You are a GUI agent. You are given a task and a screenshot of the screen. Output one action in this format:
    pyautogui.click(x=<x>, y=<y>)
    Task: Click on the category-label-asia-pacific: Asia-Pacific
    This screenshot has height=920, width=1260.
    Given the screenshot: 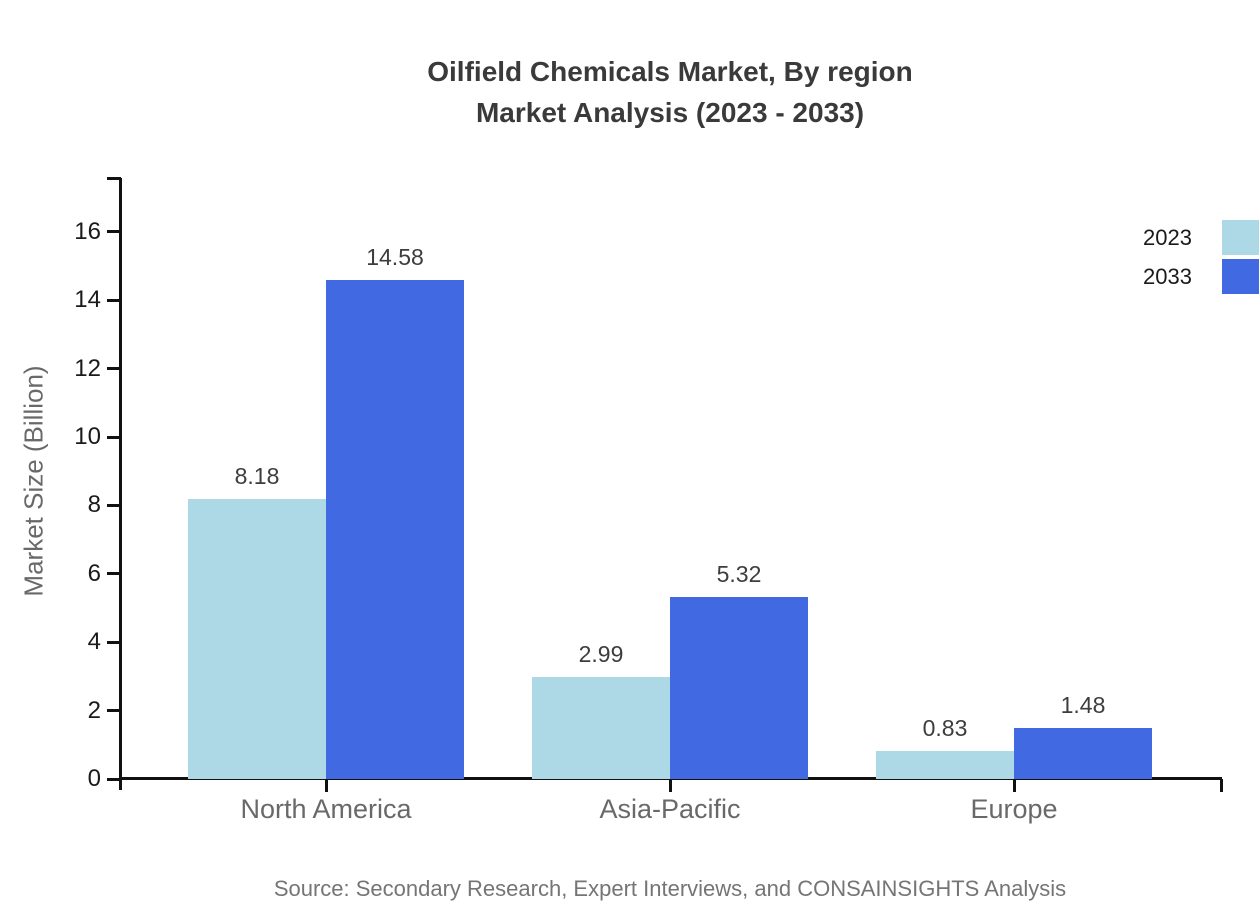 What is the action you would take?
    pyautogui.click(x=670, y=809)
    